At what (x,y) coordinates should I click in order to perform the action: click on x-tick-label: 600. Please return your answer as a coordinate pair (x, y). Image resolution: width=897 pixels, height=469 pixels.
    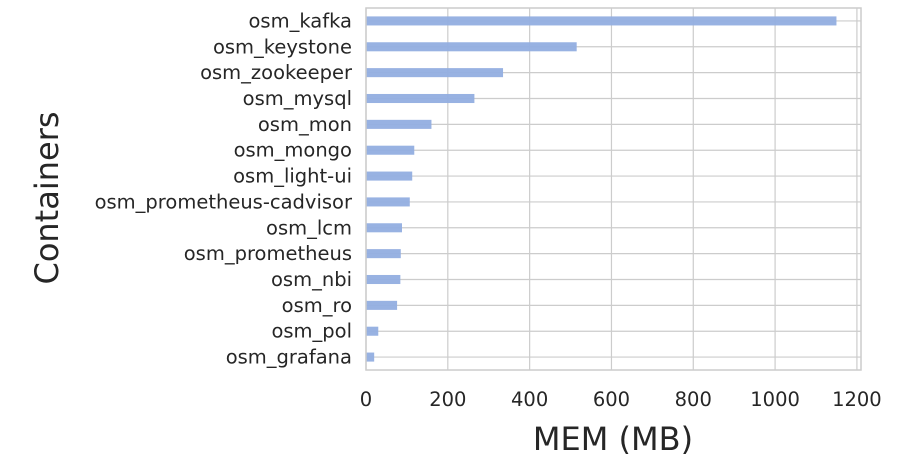
    Looking at the image, I should click on (611, 399).